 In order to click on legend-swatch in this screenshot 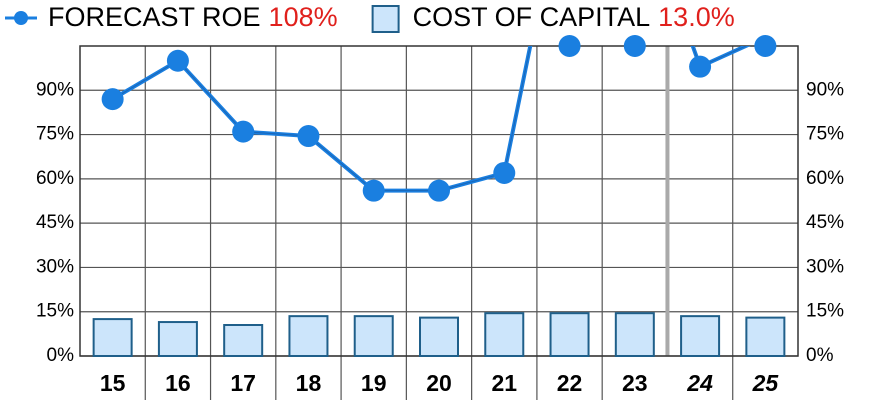, I will do `click(385, 19)`.